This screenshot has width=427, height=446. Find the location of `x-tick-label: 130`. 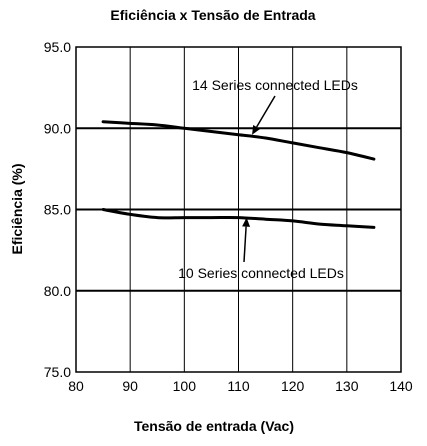

x-tick-label: 130 is located at coordinates (347, 386).